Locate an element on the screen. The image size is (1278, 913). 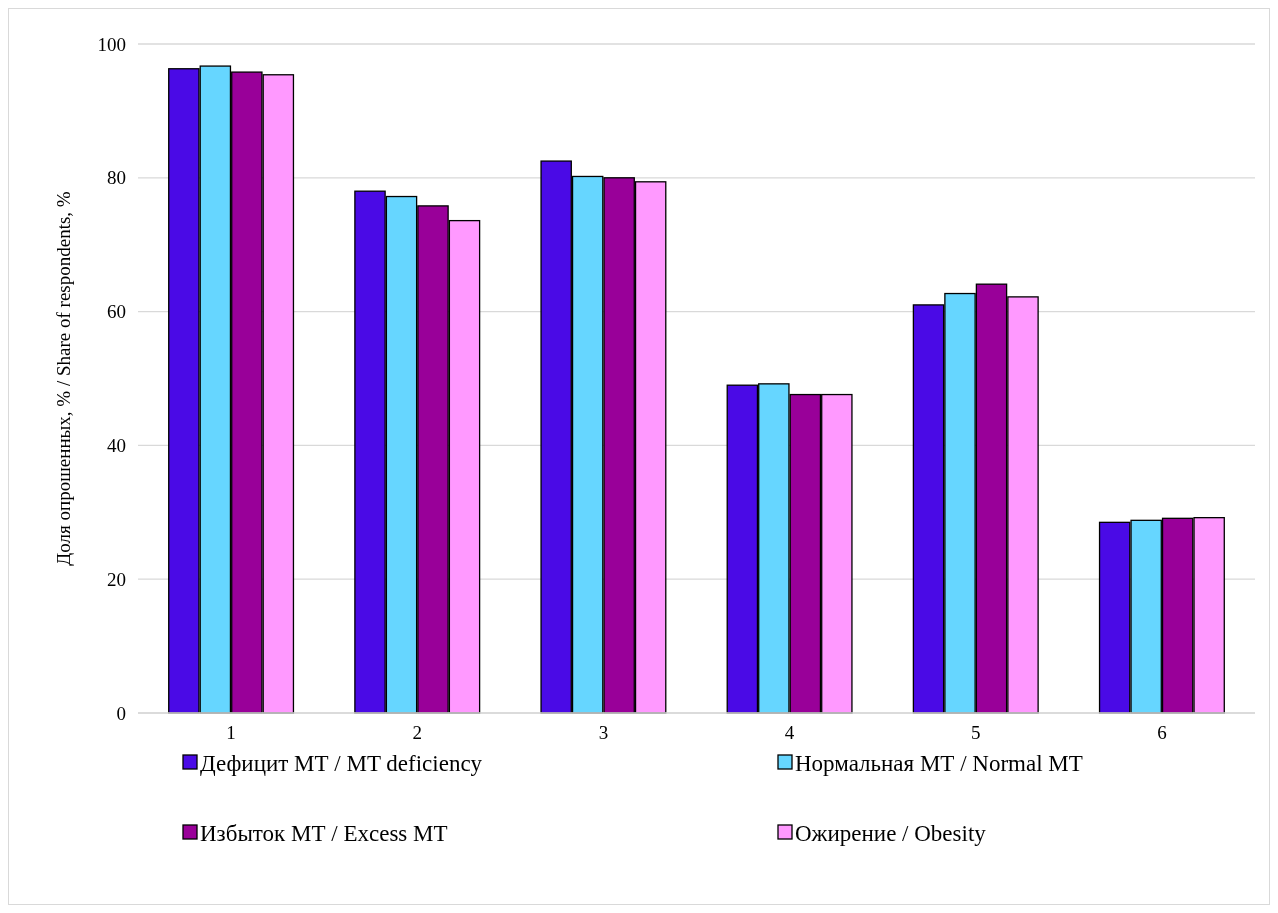
x-tick-label: 4 is located at coordinates (789, 732).